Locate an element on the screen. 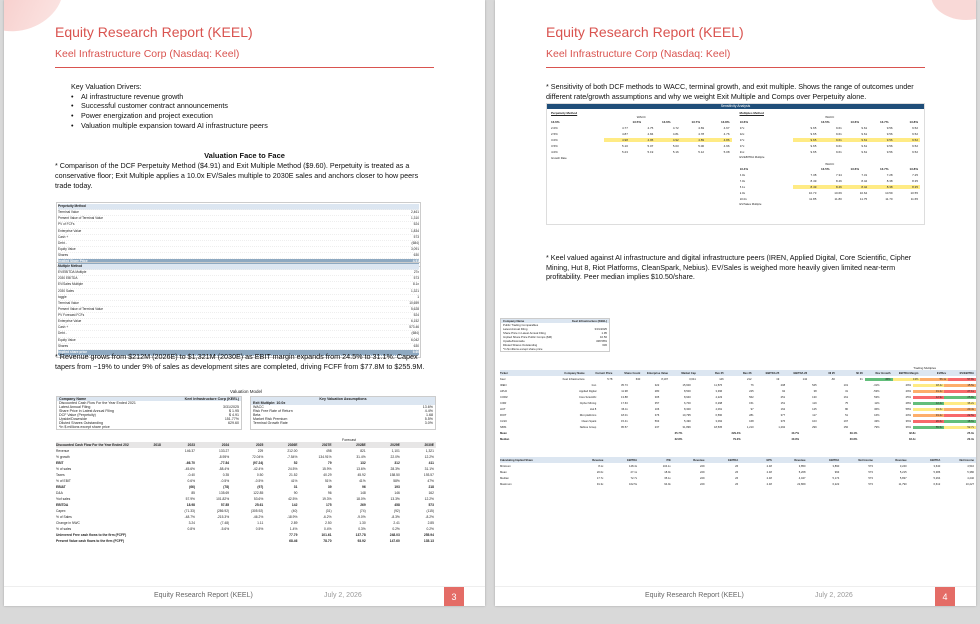 The image size is (980, 624). grid-cell: 85 is located at coordinates (193, 493).